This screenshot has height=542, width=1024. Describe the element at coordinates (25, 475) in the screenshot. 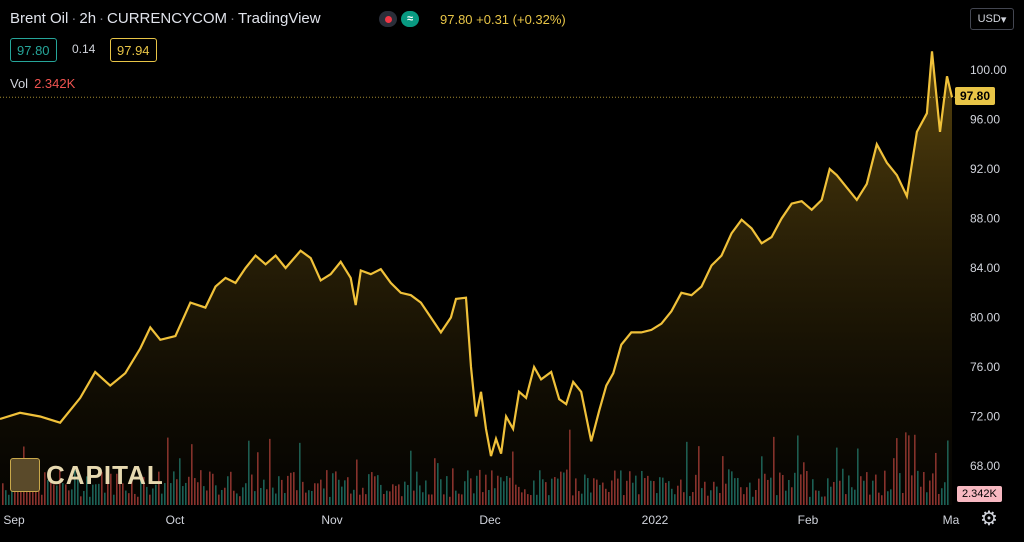

I see `lion-icon` at that location.